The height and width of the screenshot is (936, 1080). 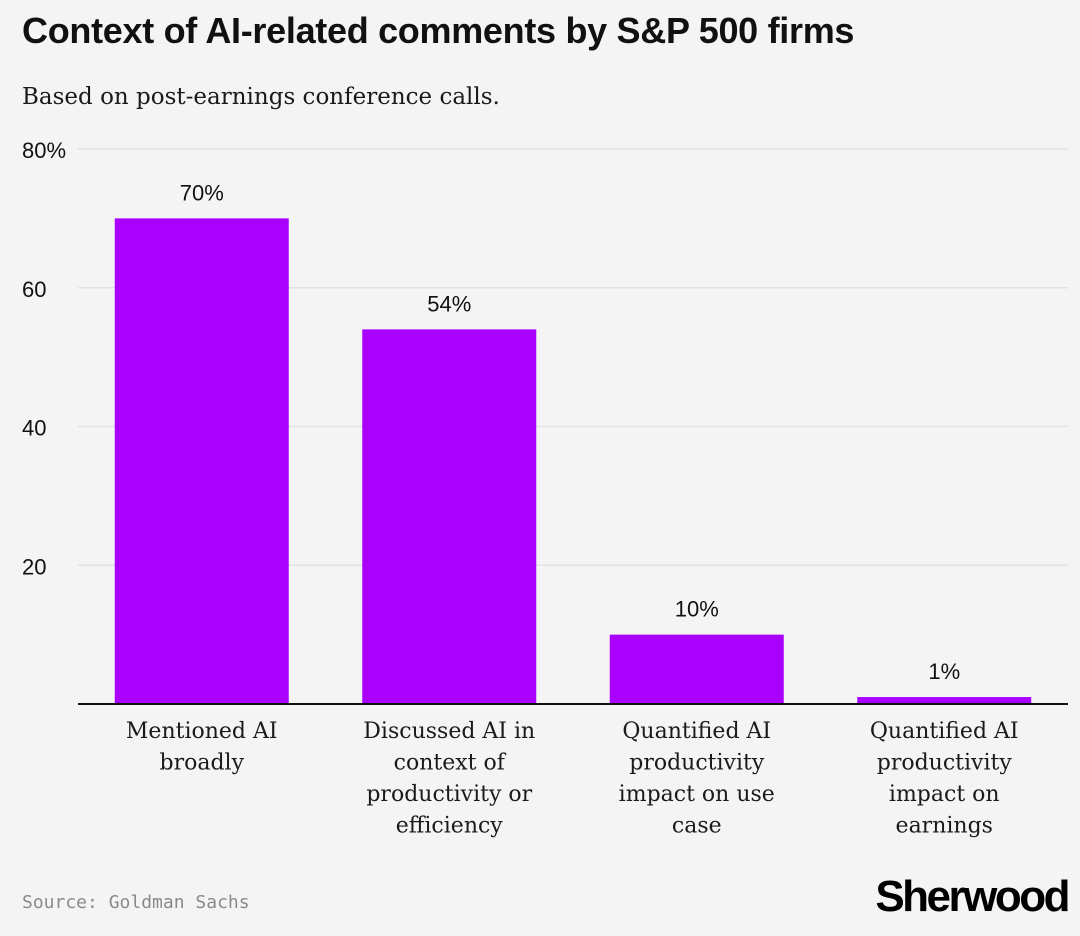 What do you see at coordinates (697, 794) in the screenshot?
I see `category-label-line: impact on use` at bounding box center [697, 794].